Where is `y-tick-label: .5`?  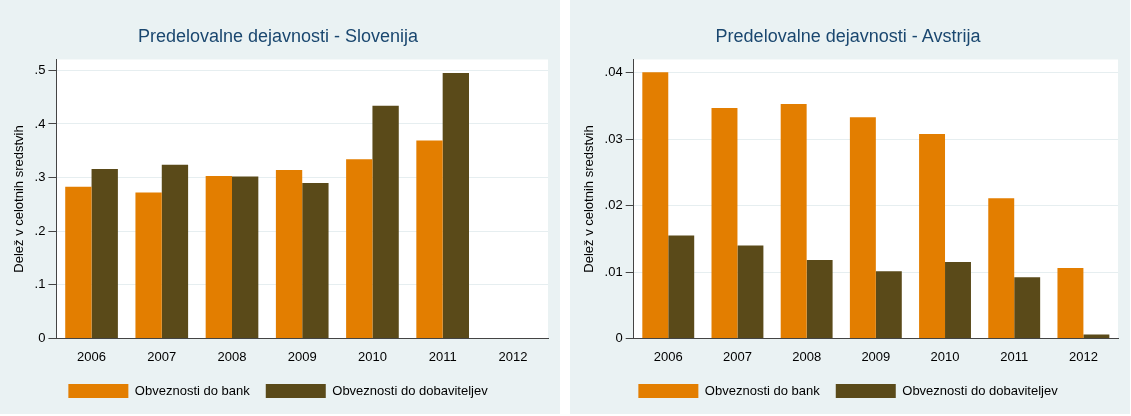 y-tick-label: .5 is located at coordinates (40, 69).